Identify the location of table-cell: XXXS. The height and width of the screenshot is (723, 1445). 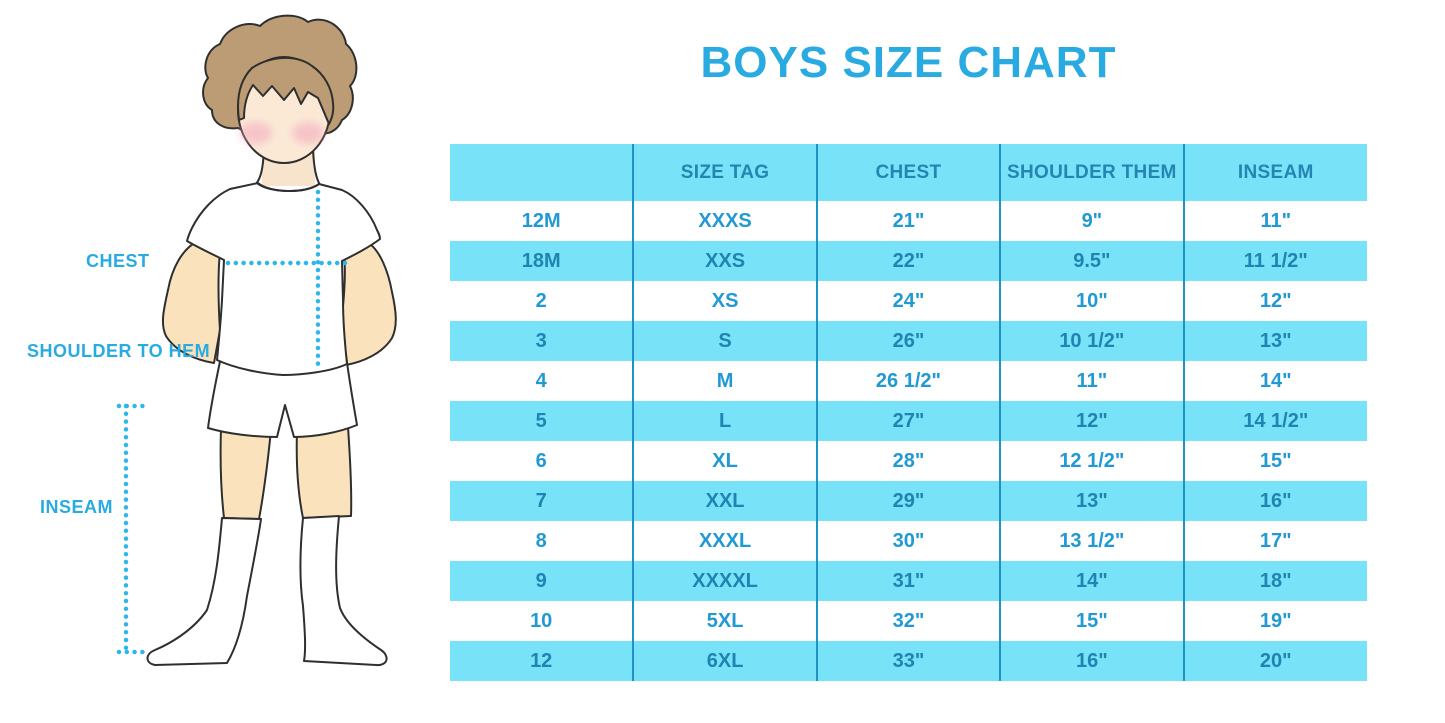
(724, 221).